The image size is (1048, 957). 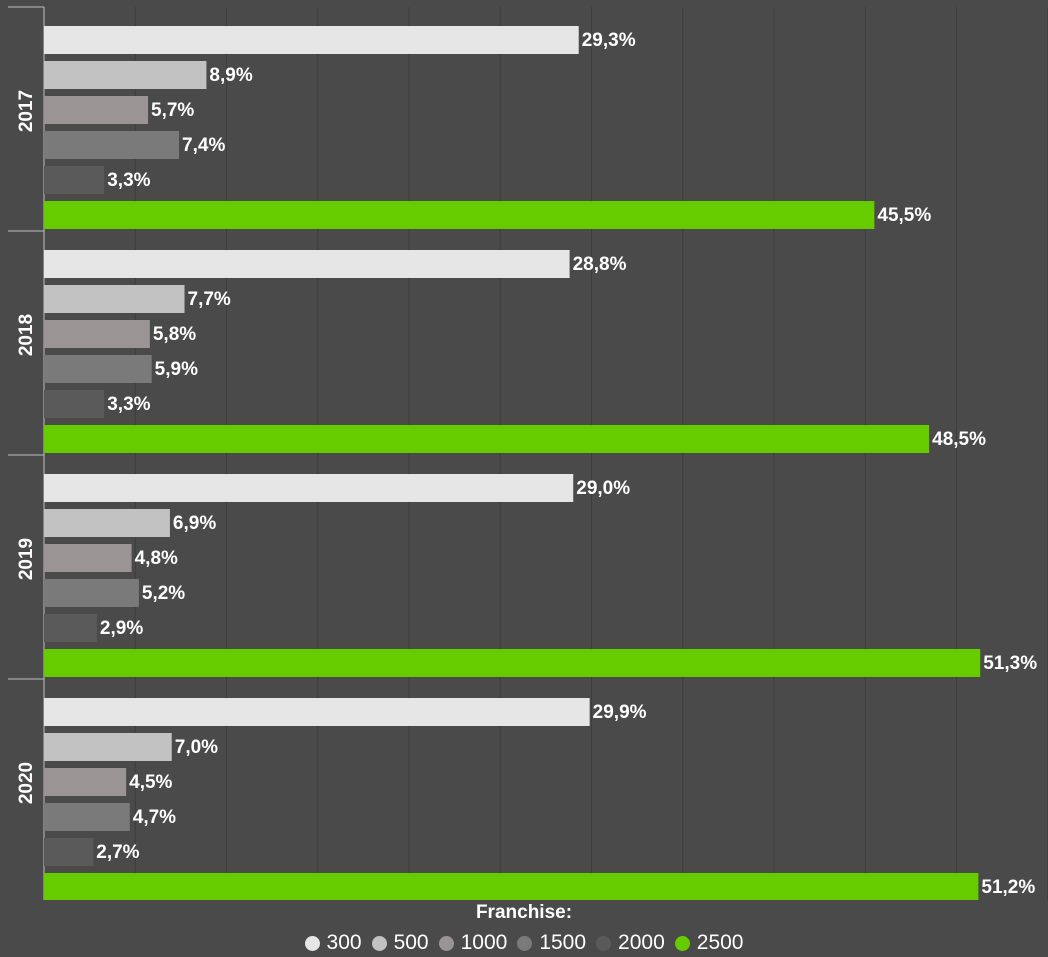 What do you see at coordinates (26, 783) in the screenshot?
I see `category-label: 2020` at bounding box center [26, 783].